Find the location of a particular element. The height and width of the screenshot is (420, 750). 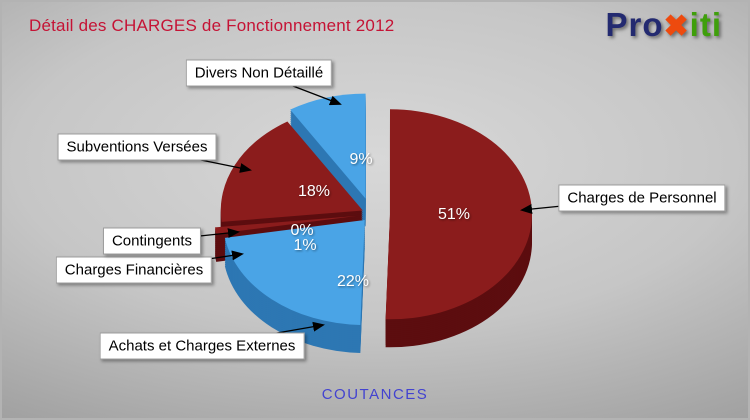

pie-percent-label: 22% is located at coordinates (353, 281).